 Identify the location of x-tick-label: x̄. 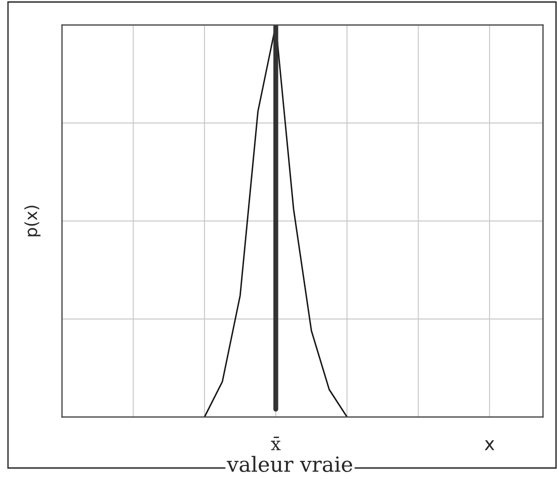
(275, 443).